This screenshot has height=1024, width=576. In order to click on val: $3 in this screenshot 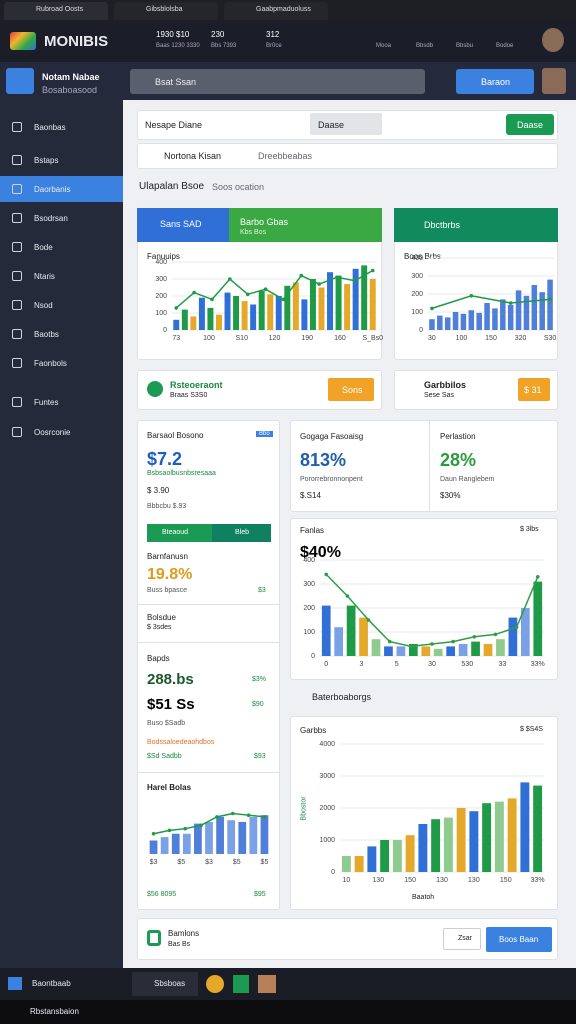, I will do `click(262, 590)`.